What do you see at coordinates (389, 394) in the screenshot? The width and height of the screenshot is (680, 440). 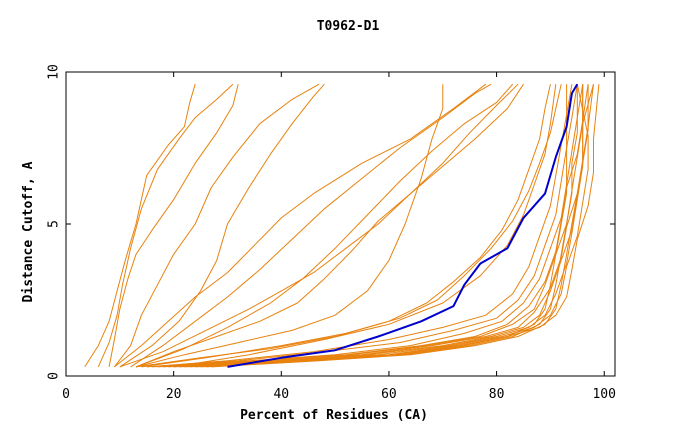 I see `x-tick-label: 60` at bounding box center [389, 394].